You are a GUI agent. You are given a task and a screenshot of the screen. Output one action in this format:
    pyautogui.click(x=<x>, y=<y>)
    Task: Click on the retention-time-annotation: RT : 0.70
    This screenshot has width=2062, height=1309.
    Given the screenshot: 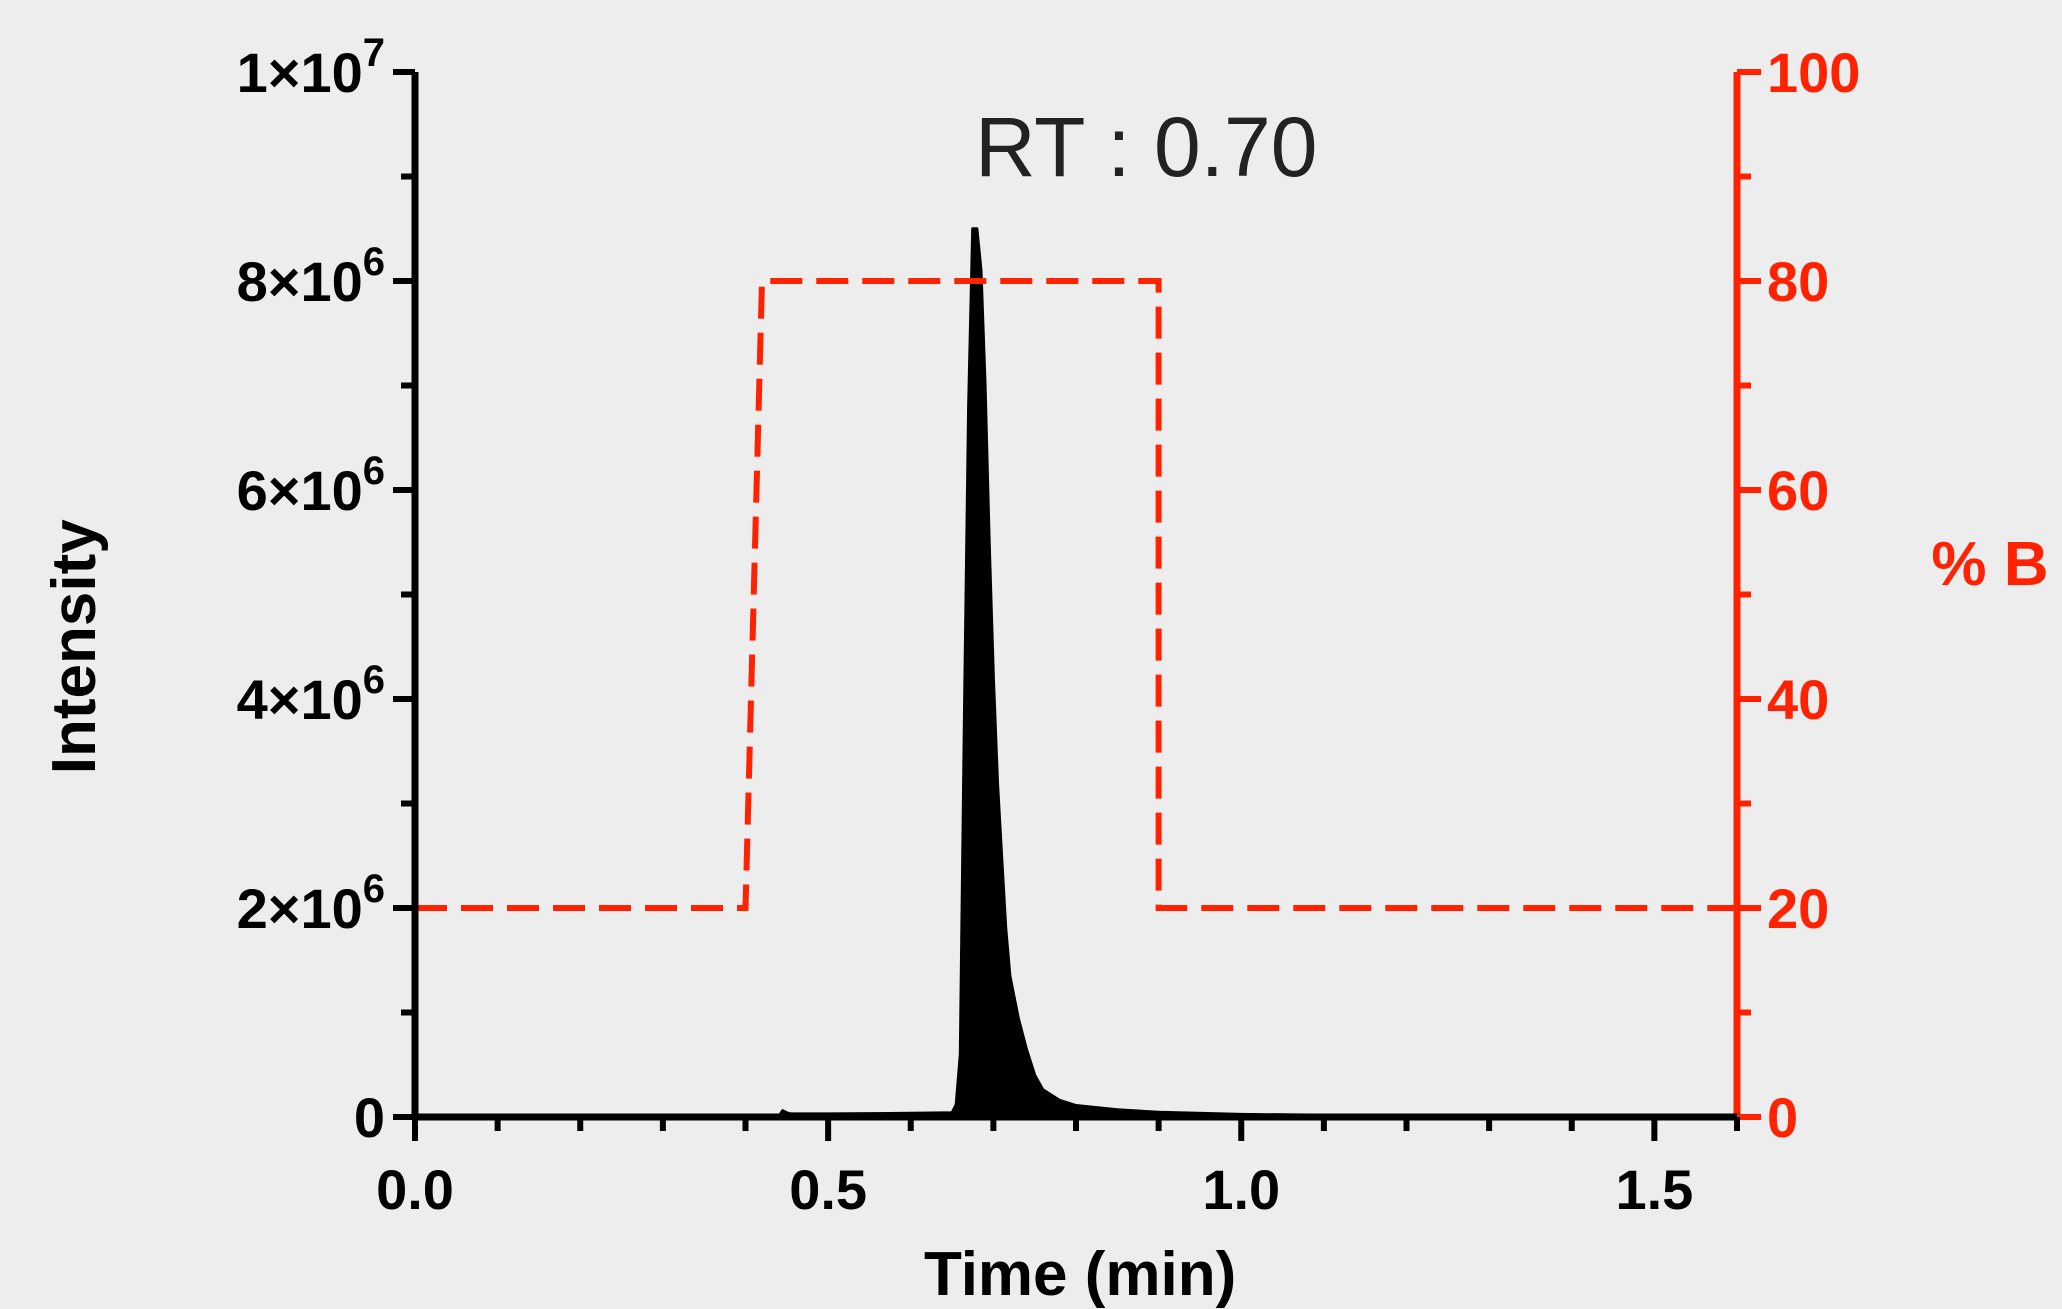 What is the action you would take?
    pyautogui.click(x=1146, y=147)
    